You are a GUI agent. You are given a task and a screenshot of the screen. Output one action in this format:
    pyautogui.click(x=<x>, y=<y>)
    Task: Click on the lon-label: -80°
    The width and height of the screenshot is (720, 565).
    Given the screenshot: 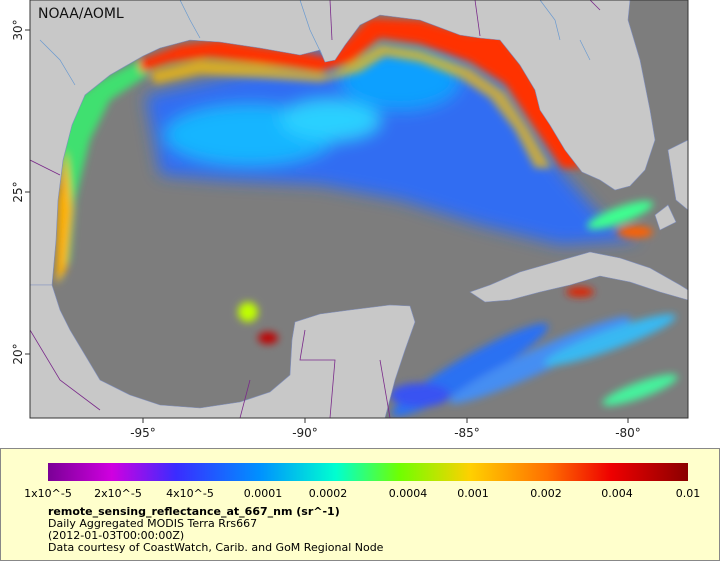 What is the action you would take?
    pyautogui.click(x=628, y=433)
    